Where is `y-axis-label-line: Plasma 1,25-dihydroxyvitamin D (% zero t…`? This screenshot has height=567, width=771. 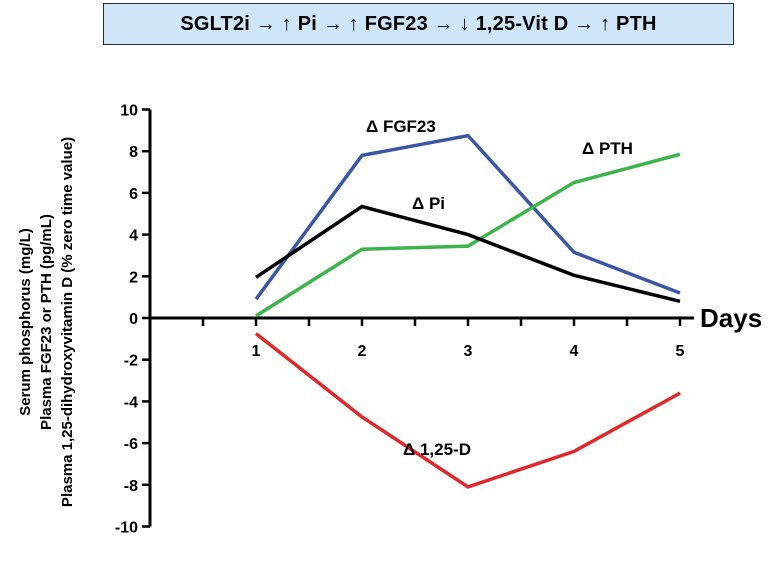
y-axis-label-line: Plasma 1,25-dihydroxyvitamin D (% zero t… is located at coordinates (67, 322).